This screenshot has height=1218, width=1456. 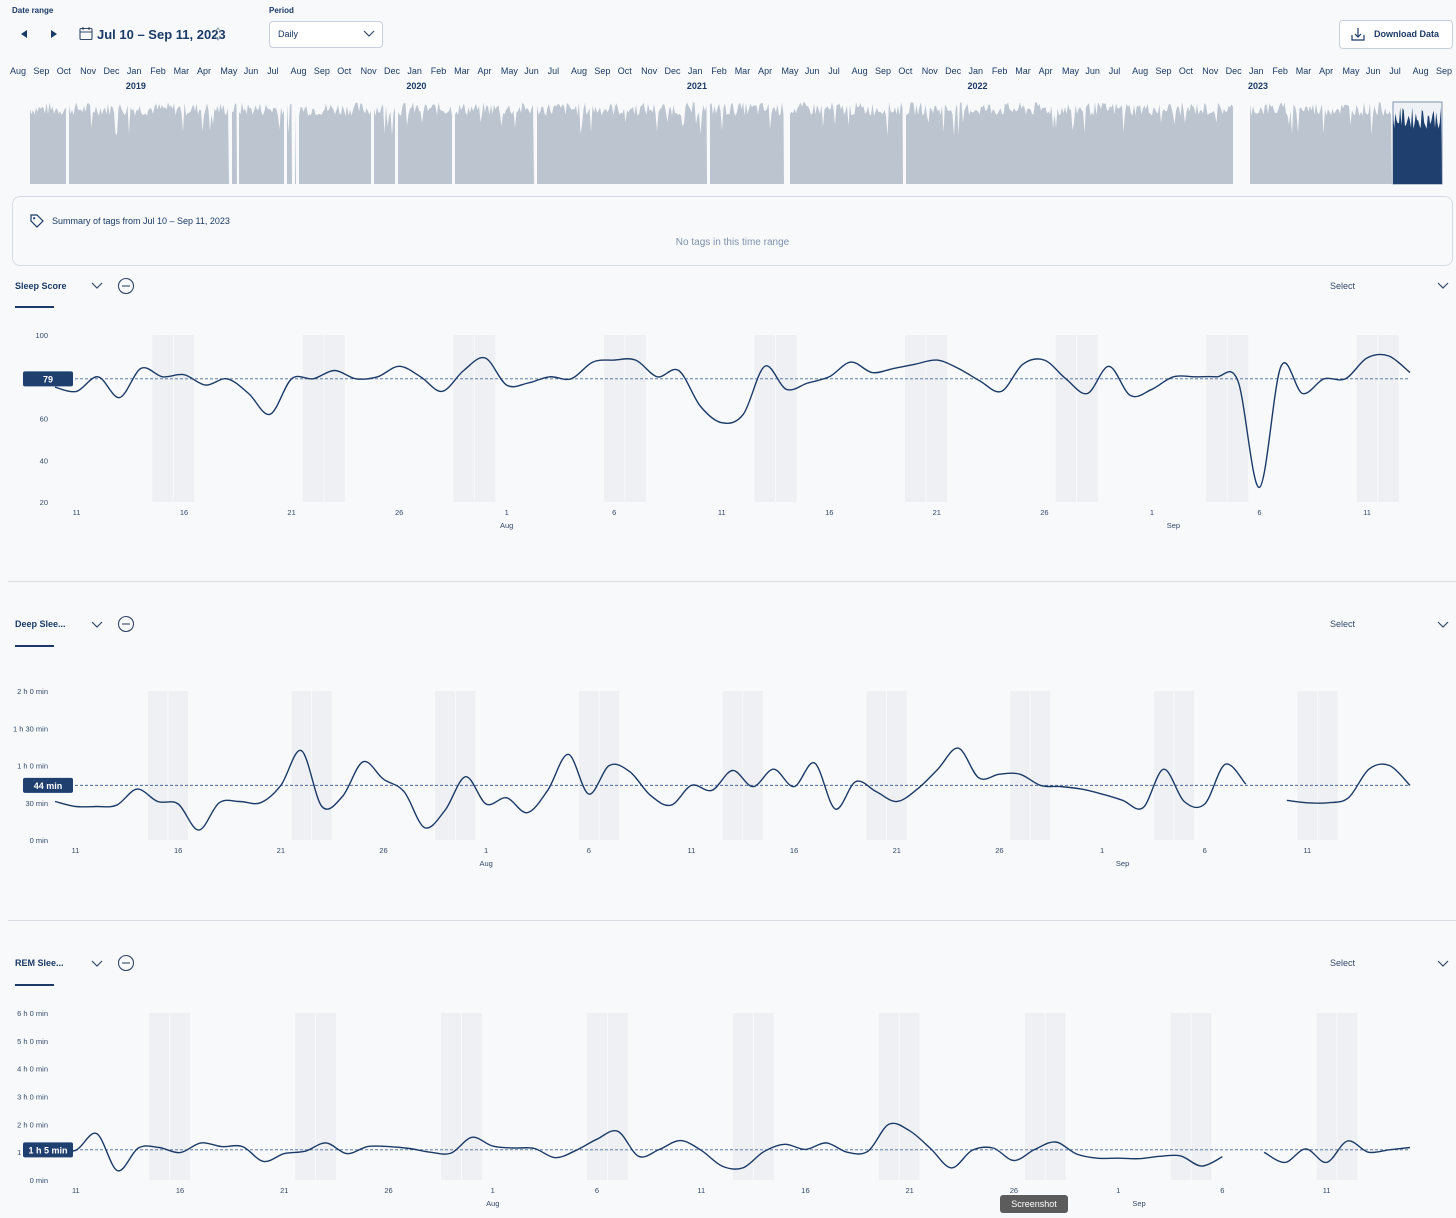 I want to click on timeline-month-label: Mar, so click(x=462, y=71).